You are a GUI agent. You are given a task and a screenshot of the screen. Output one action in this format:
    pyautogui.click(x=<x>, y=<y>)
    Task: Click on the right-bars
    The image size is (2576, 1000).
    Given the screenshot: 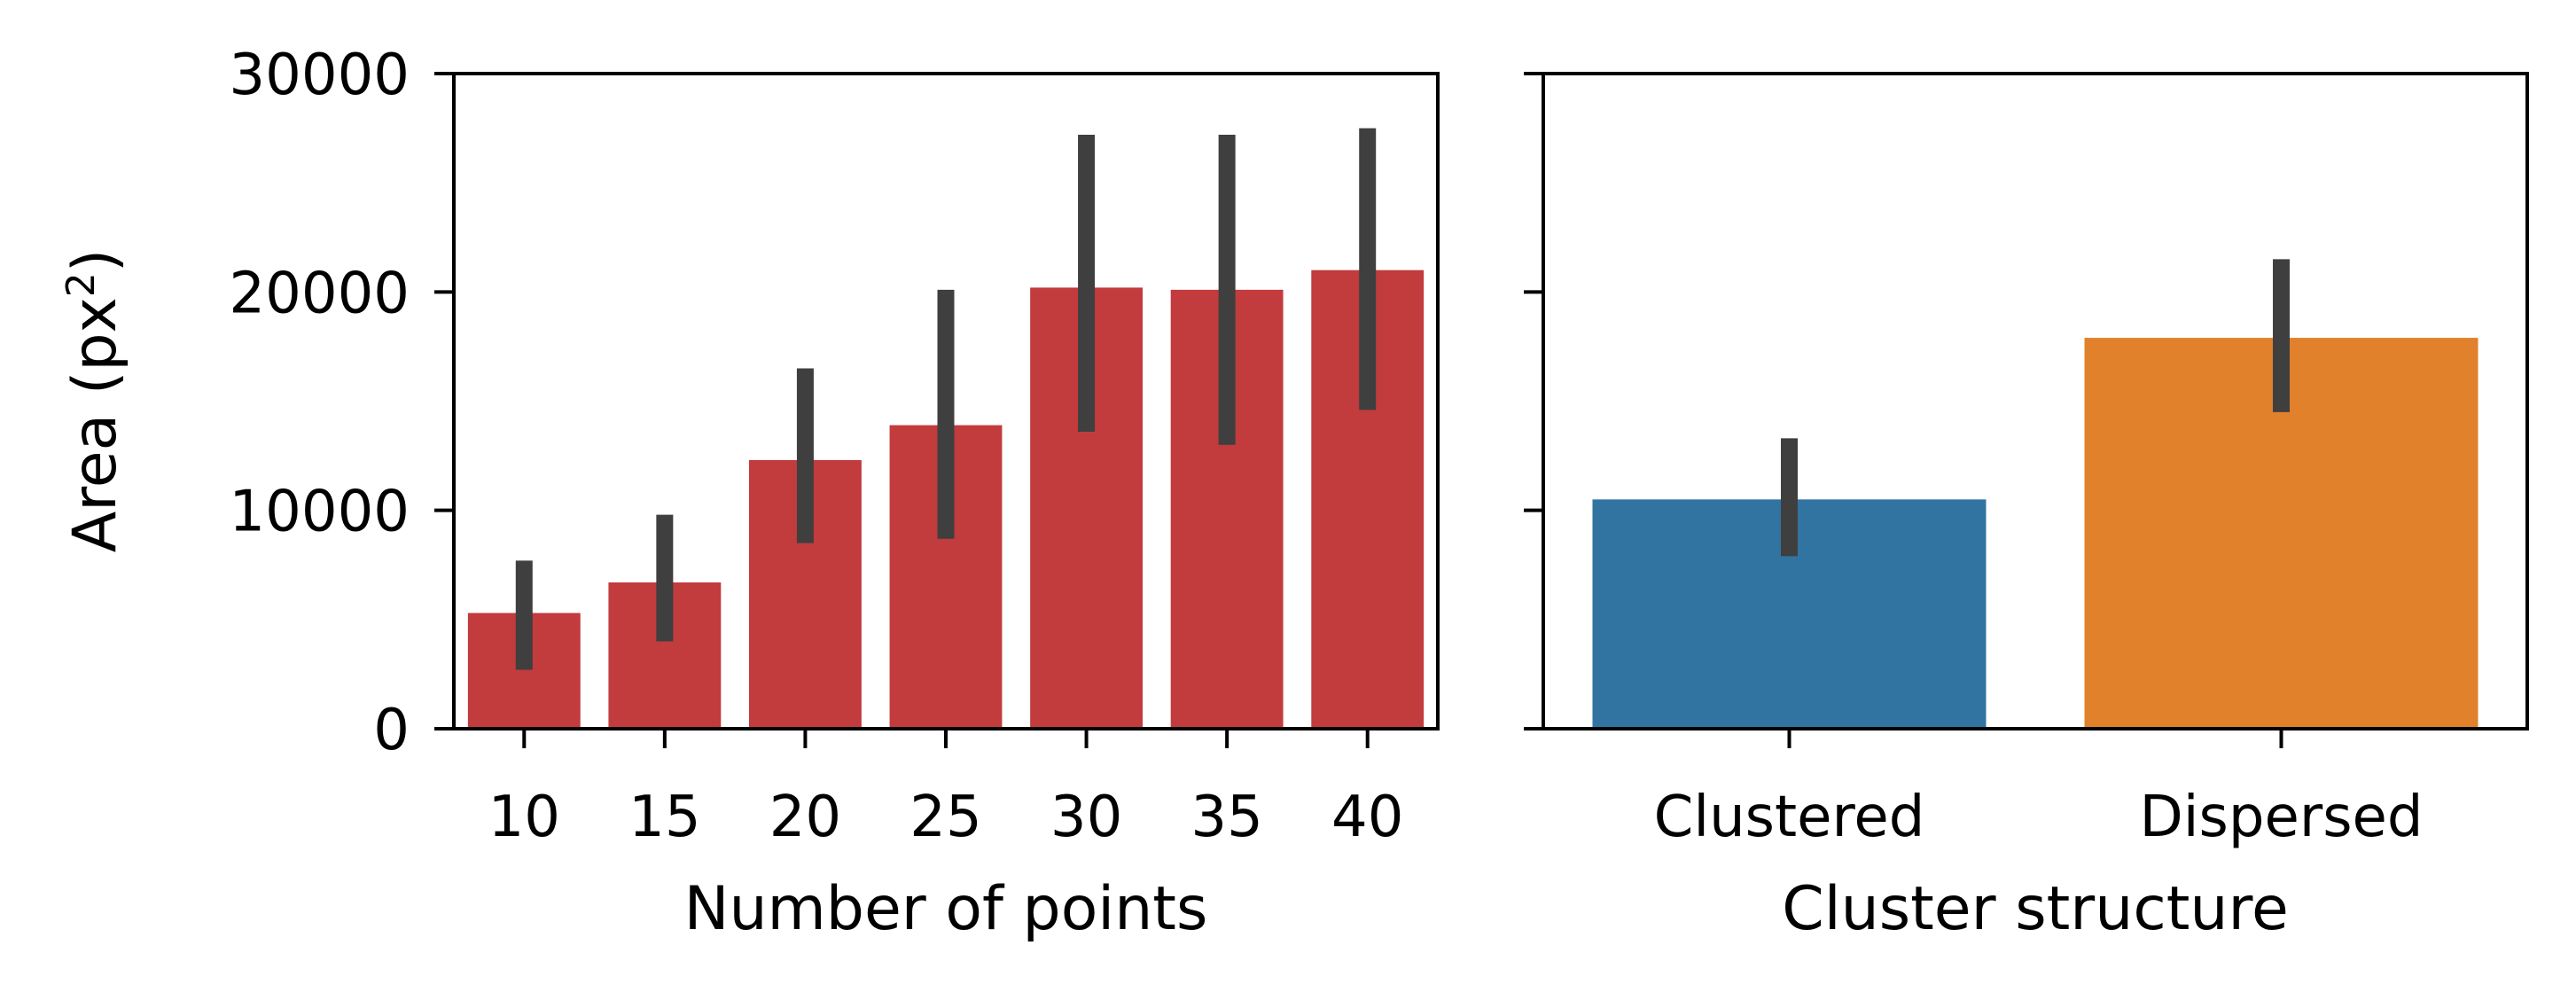 What is the action you would take?
    pyautogui.click(x=2035, y=533)
    